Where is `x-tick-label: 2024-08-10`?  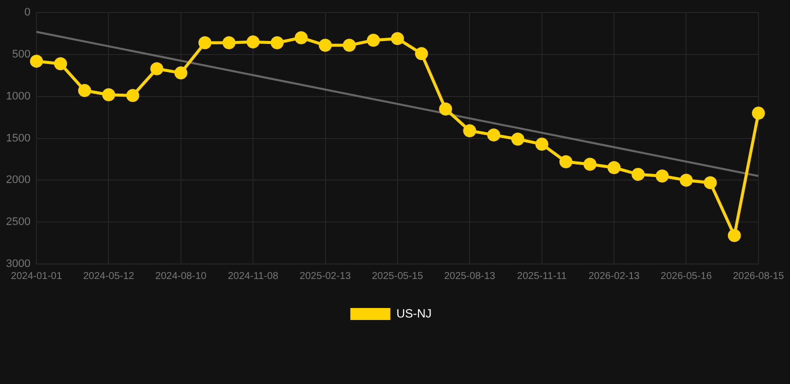
x-tick-label: 2024-08-10 is located at coordinates (181, 276).